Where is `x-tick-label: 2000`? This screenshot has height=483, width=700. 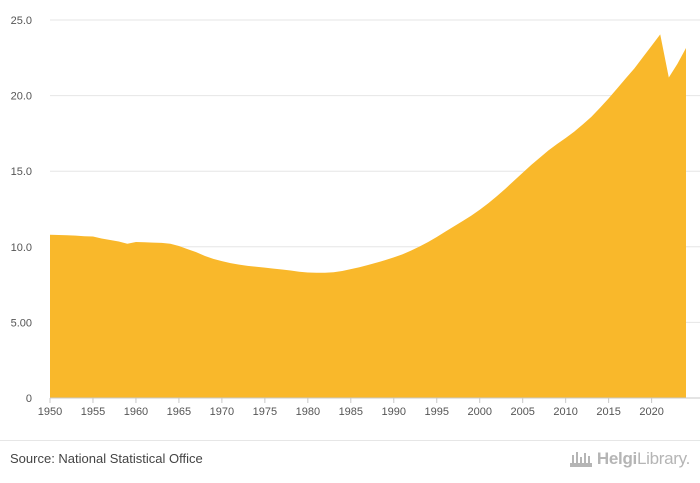 x-tick-label: 2000 is located at coordinates (479, 412).